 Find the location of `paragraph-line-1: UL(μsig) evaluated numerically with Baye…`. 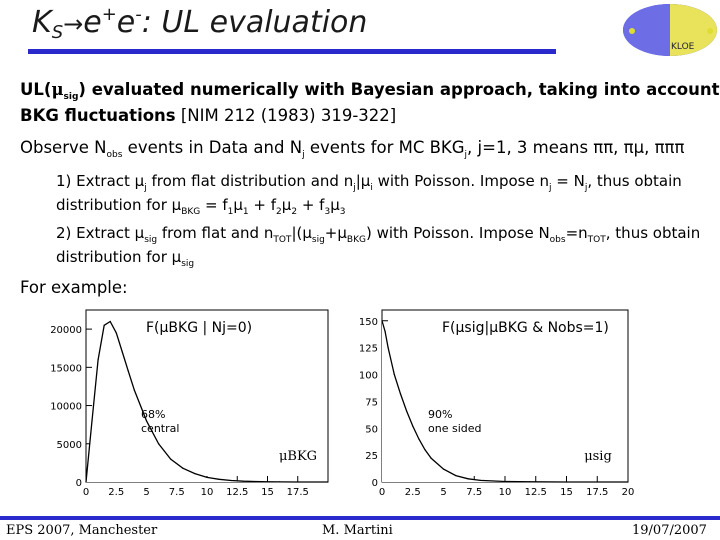

paragraph-line-1: UL(μsig) evaluated numerically with Baye… is located at coordinates (370, 91).